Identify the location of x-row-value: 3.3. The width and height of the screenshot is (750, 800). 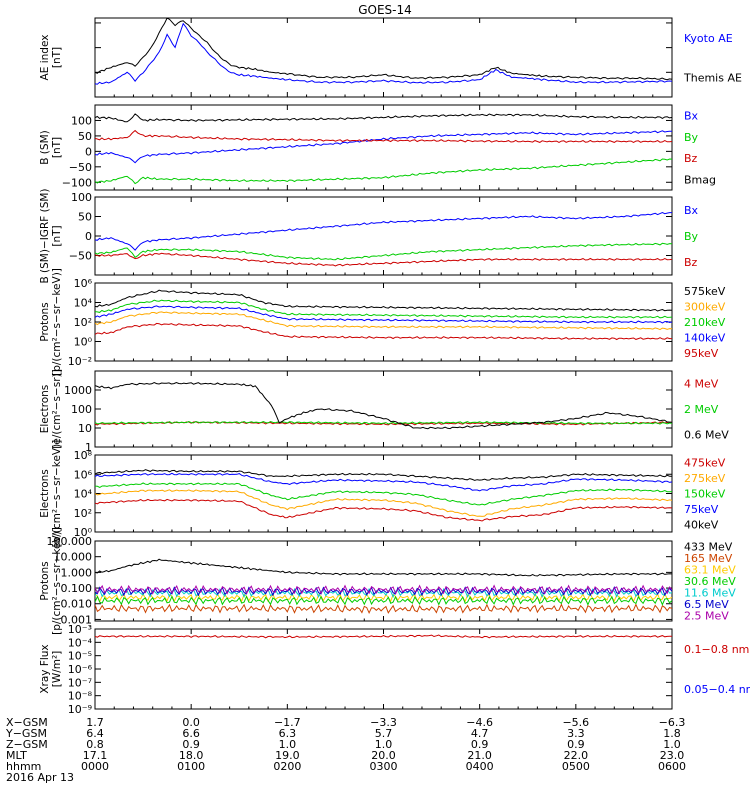
(576, 733).